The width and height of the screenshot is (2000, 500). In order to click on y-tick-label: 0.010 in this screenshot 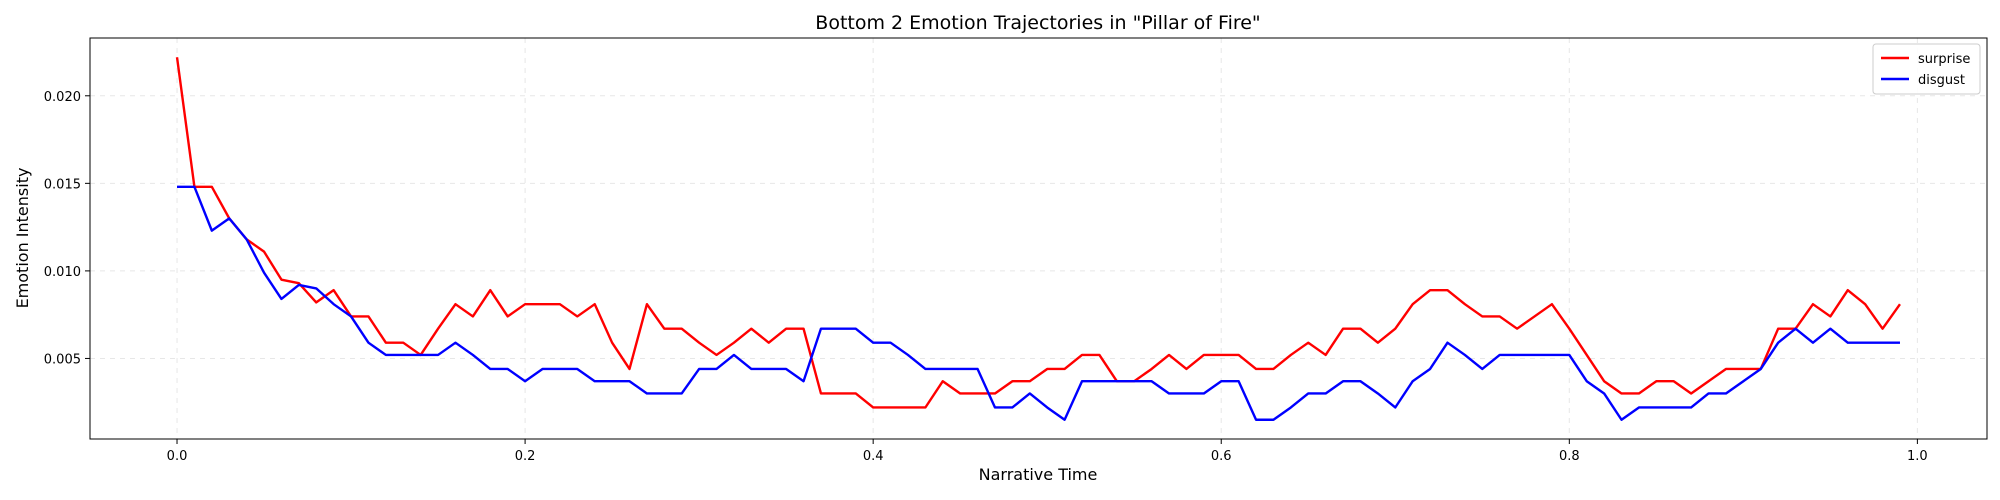, I will do `click(62, 272)`.